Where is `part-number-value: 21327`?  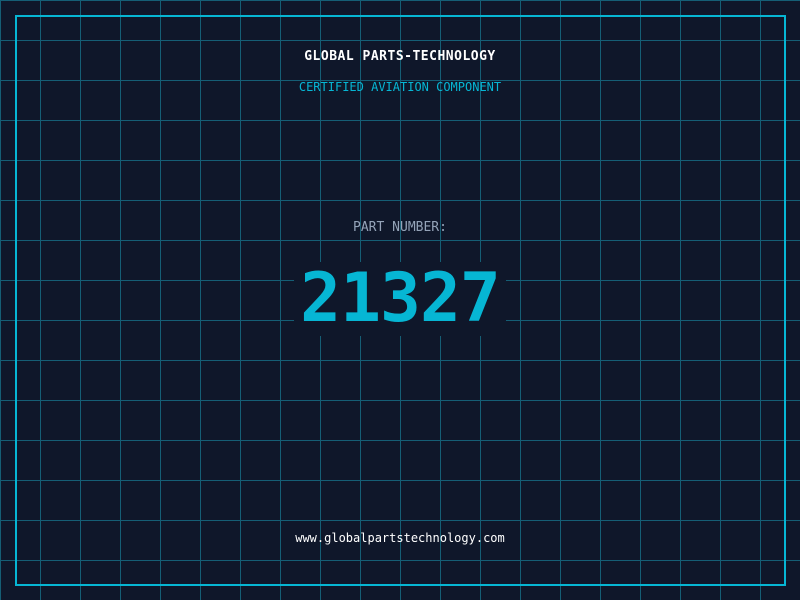 part-number-value: 21327 is located at coordinates (400, 299).